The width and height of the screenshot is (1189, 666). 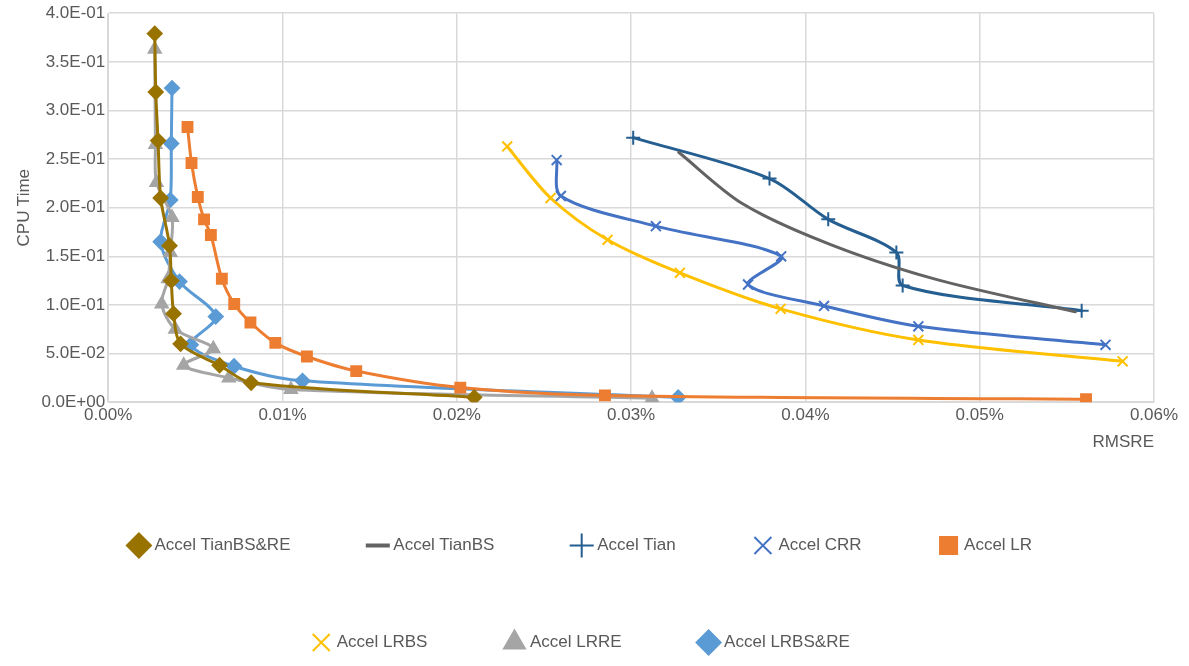 What do you see at coordinates (75, 207) in the screenshot?
I see `y-tick-label: 2.0E-01` at bounding box center [75, 207].